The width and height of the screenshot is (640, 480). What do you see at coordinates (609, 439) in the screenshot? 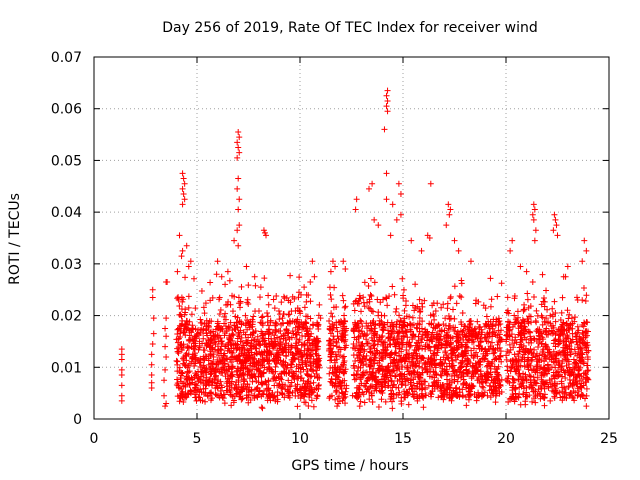
I see `x-tick-label: 25` at bounding box center [609, 439].